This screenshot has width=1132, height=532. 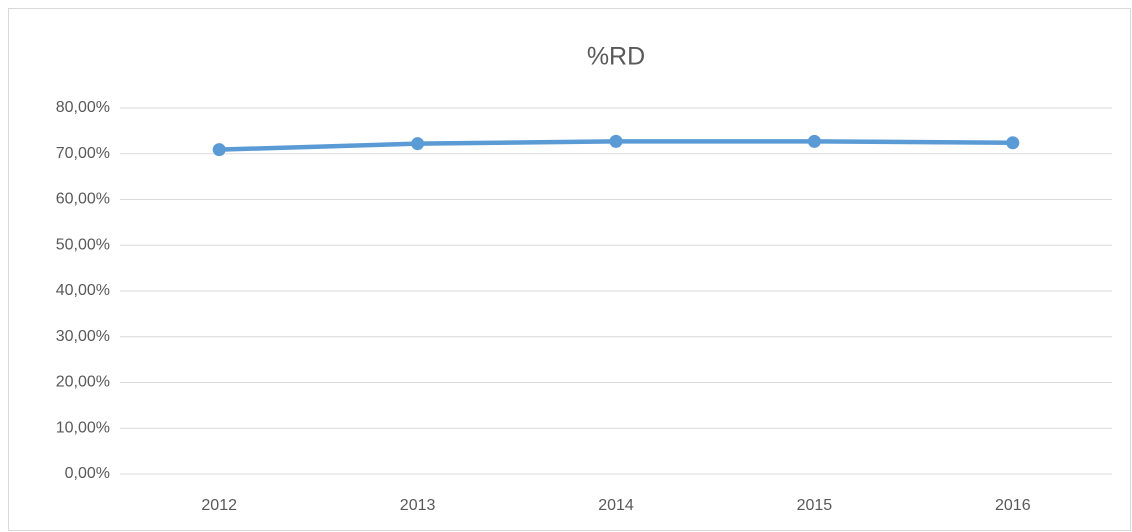 I want to click on y-tick-label: 40,00%, so click(x=83, y=290).